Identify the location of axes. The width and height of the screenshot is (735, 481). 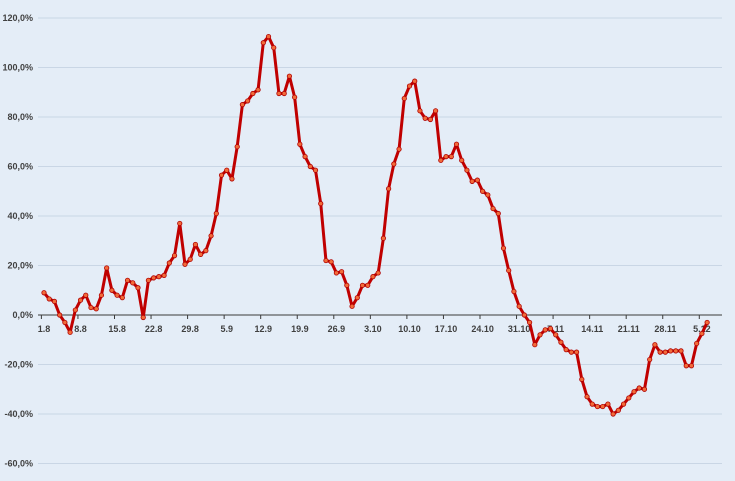
(380, 316).